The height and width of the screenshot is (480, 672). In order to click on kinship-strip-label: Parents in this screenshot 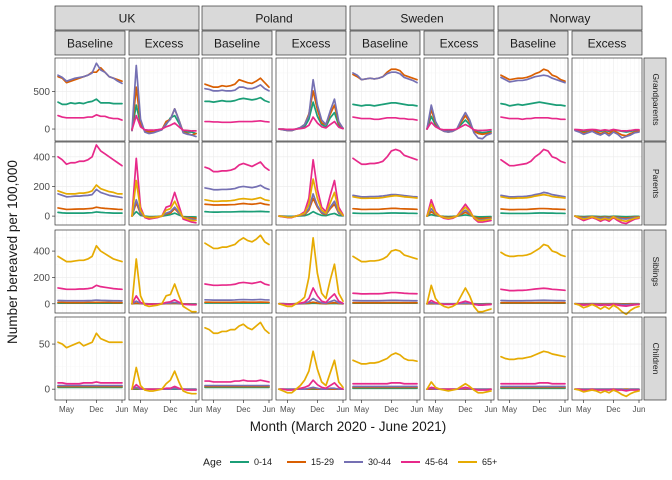, I will do `click(656, 183)`.